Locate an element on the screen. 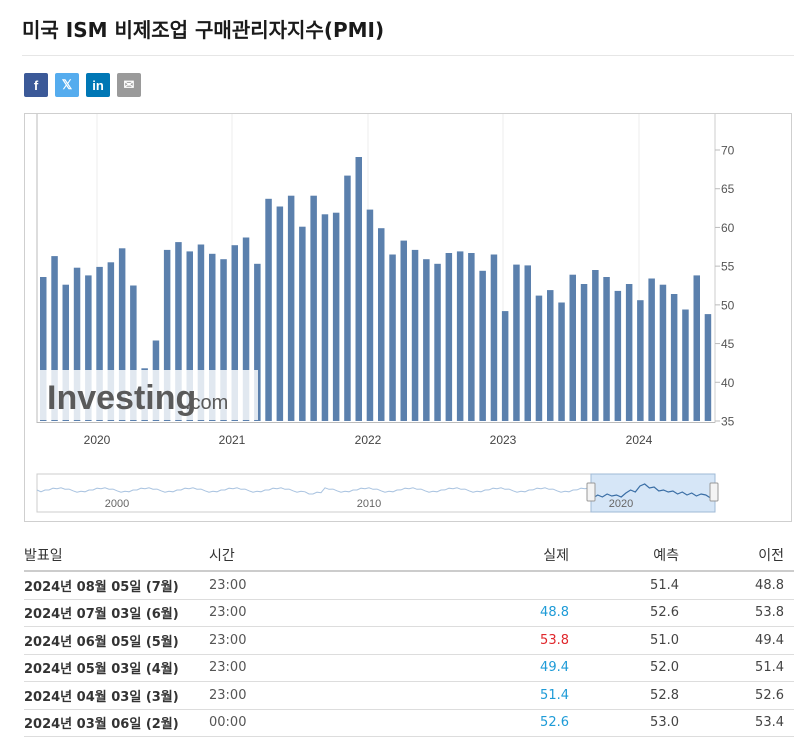 This screenshot has width=800, height=737. x-tick-label: 2024 is located at coordinates (639, 440).